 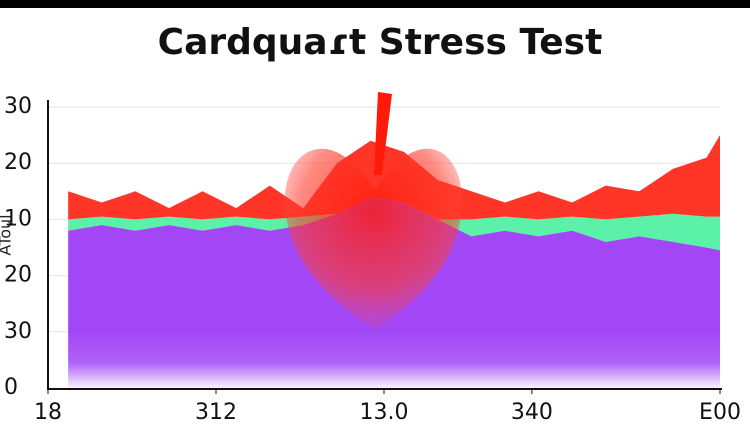 What do you see at coordinates (18, 218) in the screenshot?
I see `y-tick-label: 10` at bounding box center [18, 218].